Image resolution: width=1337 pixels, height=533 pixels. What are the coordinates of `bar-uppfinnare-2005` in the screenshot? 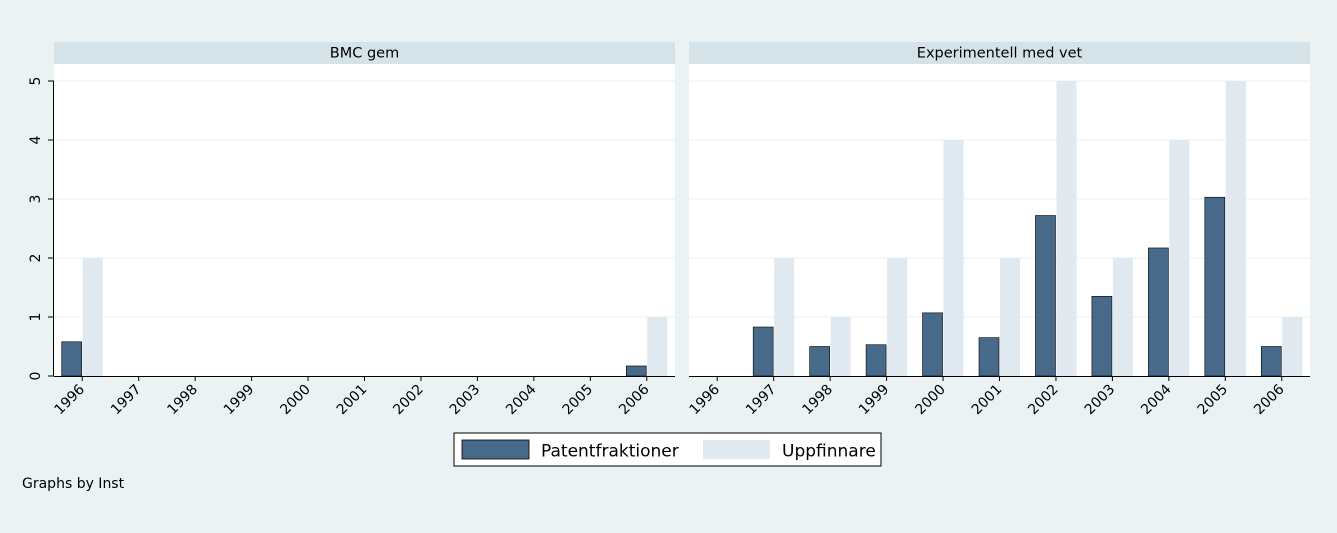 It's located at (1235, 228).